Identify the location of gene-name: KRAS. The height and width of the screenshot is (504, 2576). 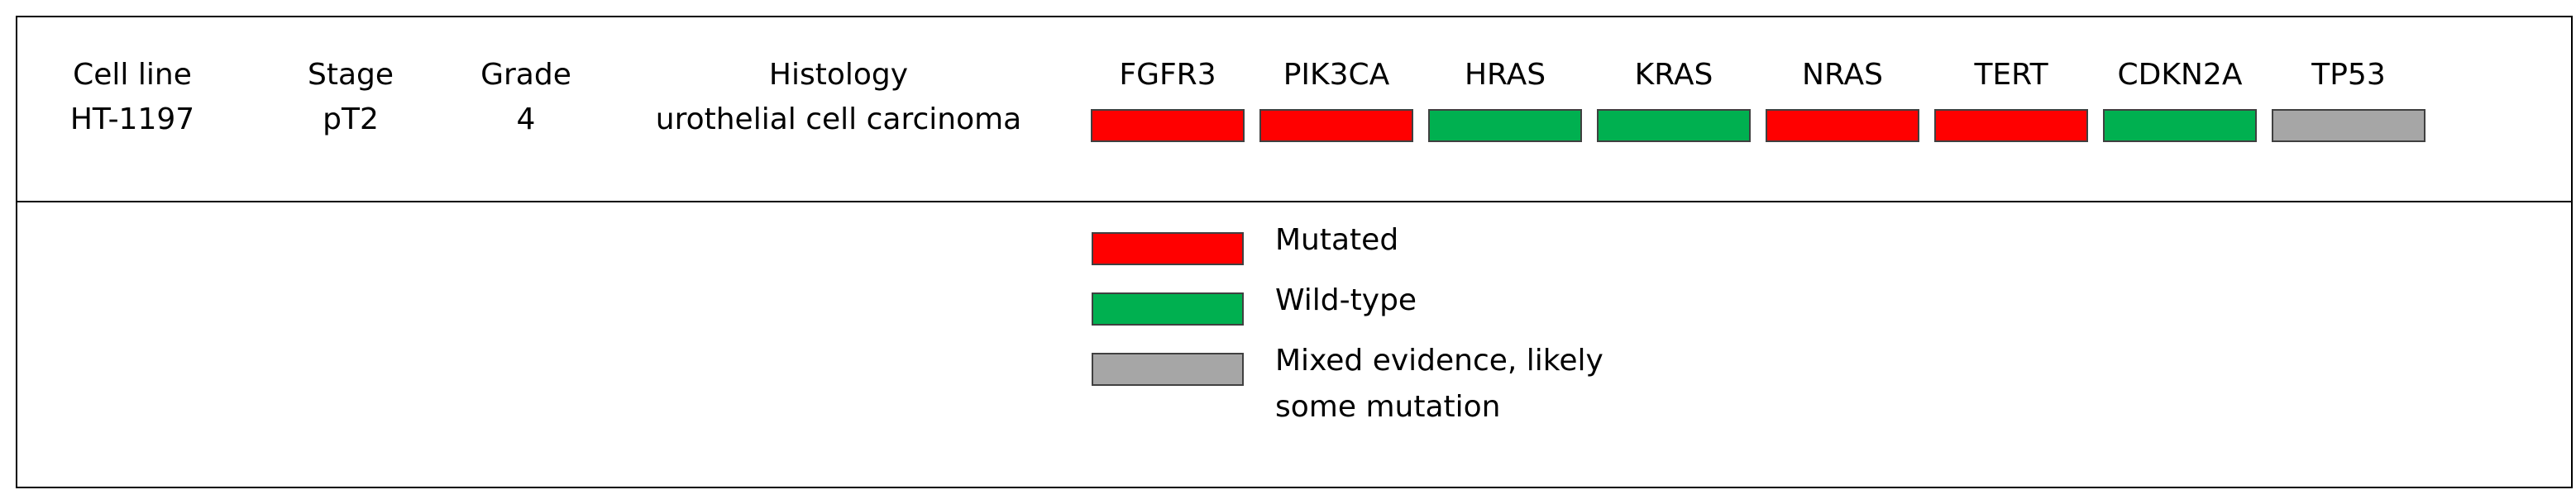
(1674, 75).